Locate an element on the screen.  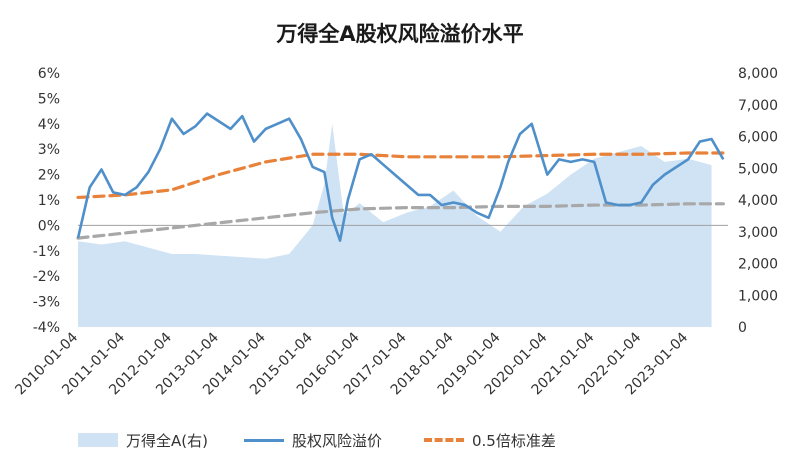
y-right-tick-label: 3,000 is located at coordinates (758, 233).